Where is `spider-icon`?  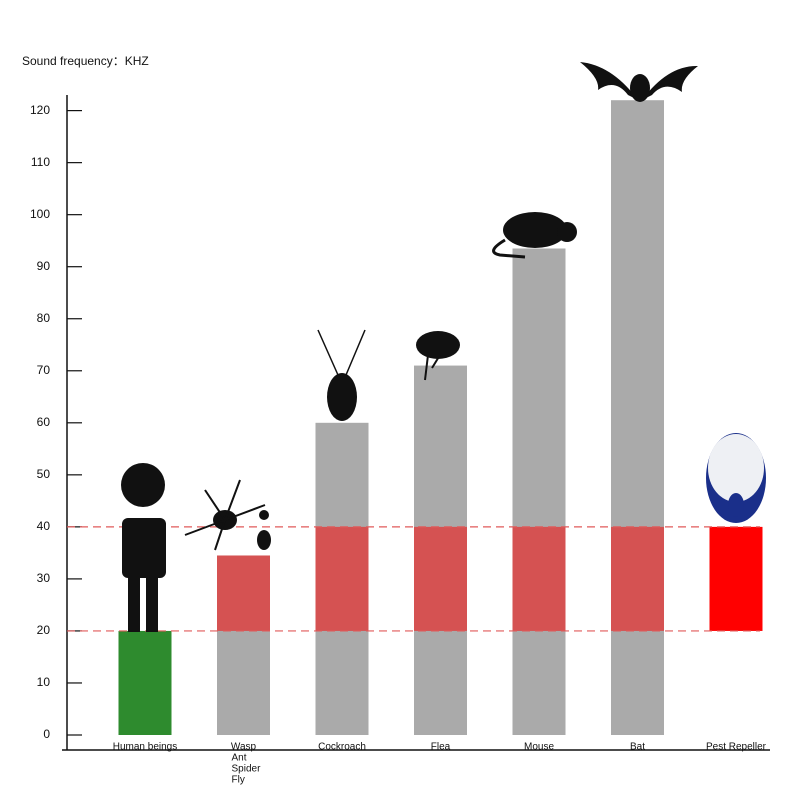
spider-icon is located at coordinates (225, 515).